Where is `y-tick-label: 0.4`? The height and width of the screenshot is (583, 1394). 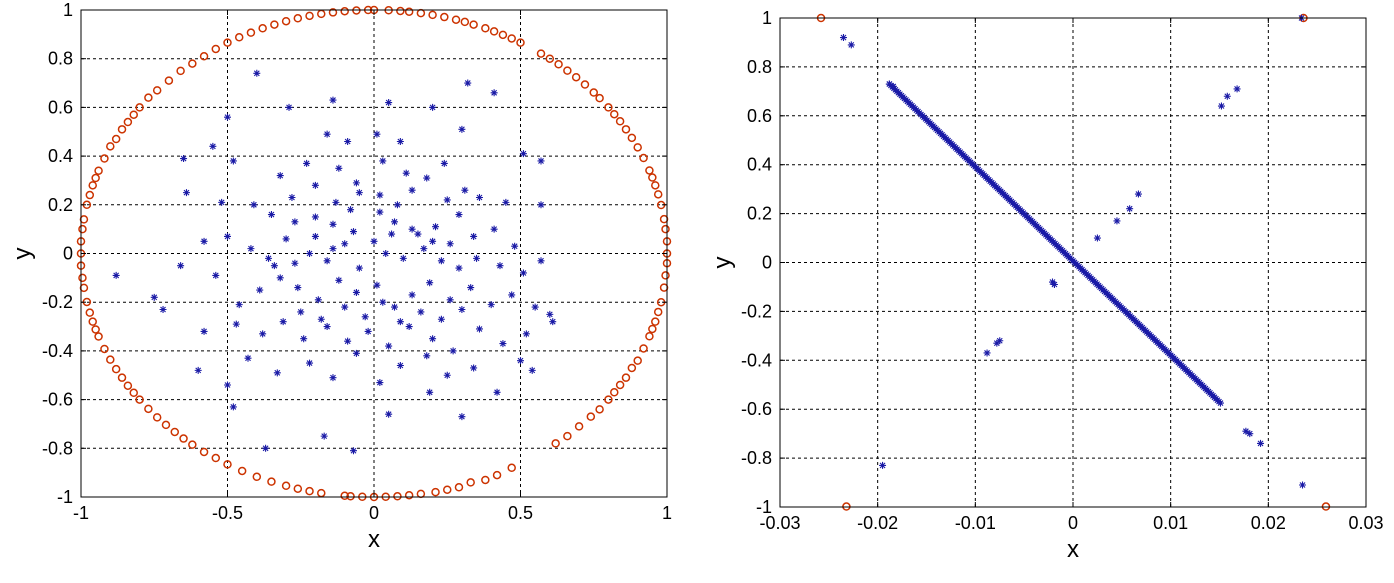
y-tick-label: 0.4 is located at coordinates (759, 165).